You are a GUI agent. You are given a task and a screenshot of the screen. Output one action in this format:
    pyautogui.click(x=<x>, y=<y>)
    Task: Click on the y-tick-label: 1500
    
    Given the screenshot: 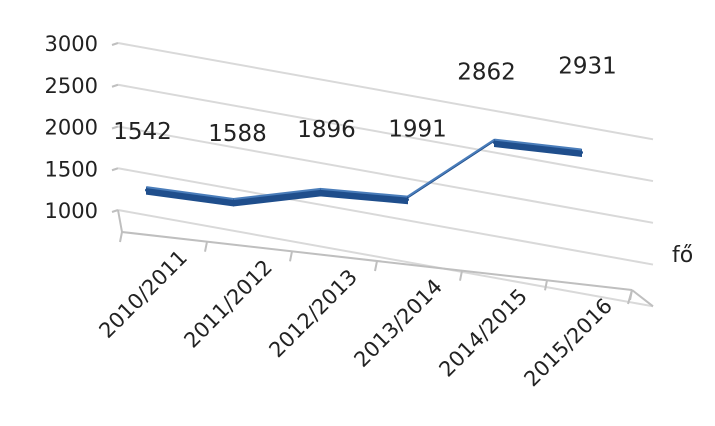 What is the action you would take?
    pyautogui.click(x=71, y=169)
    